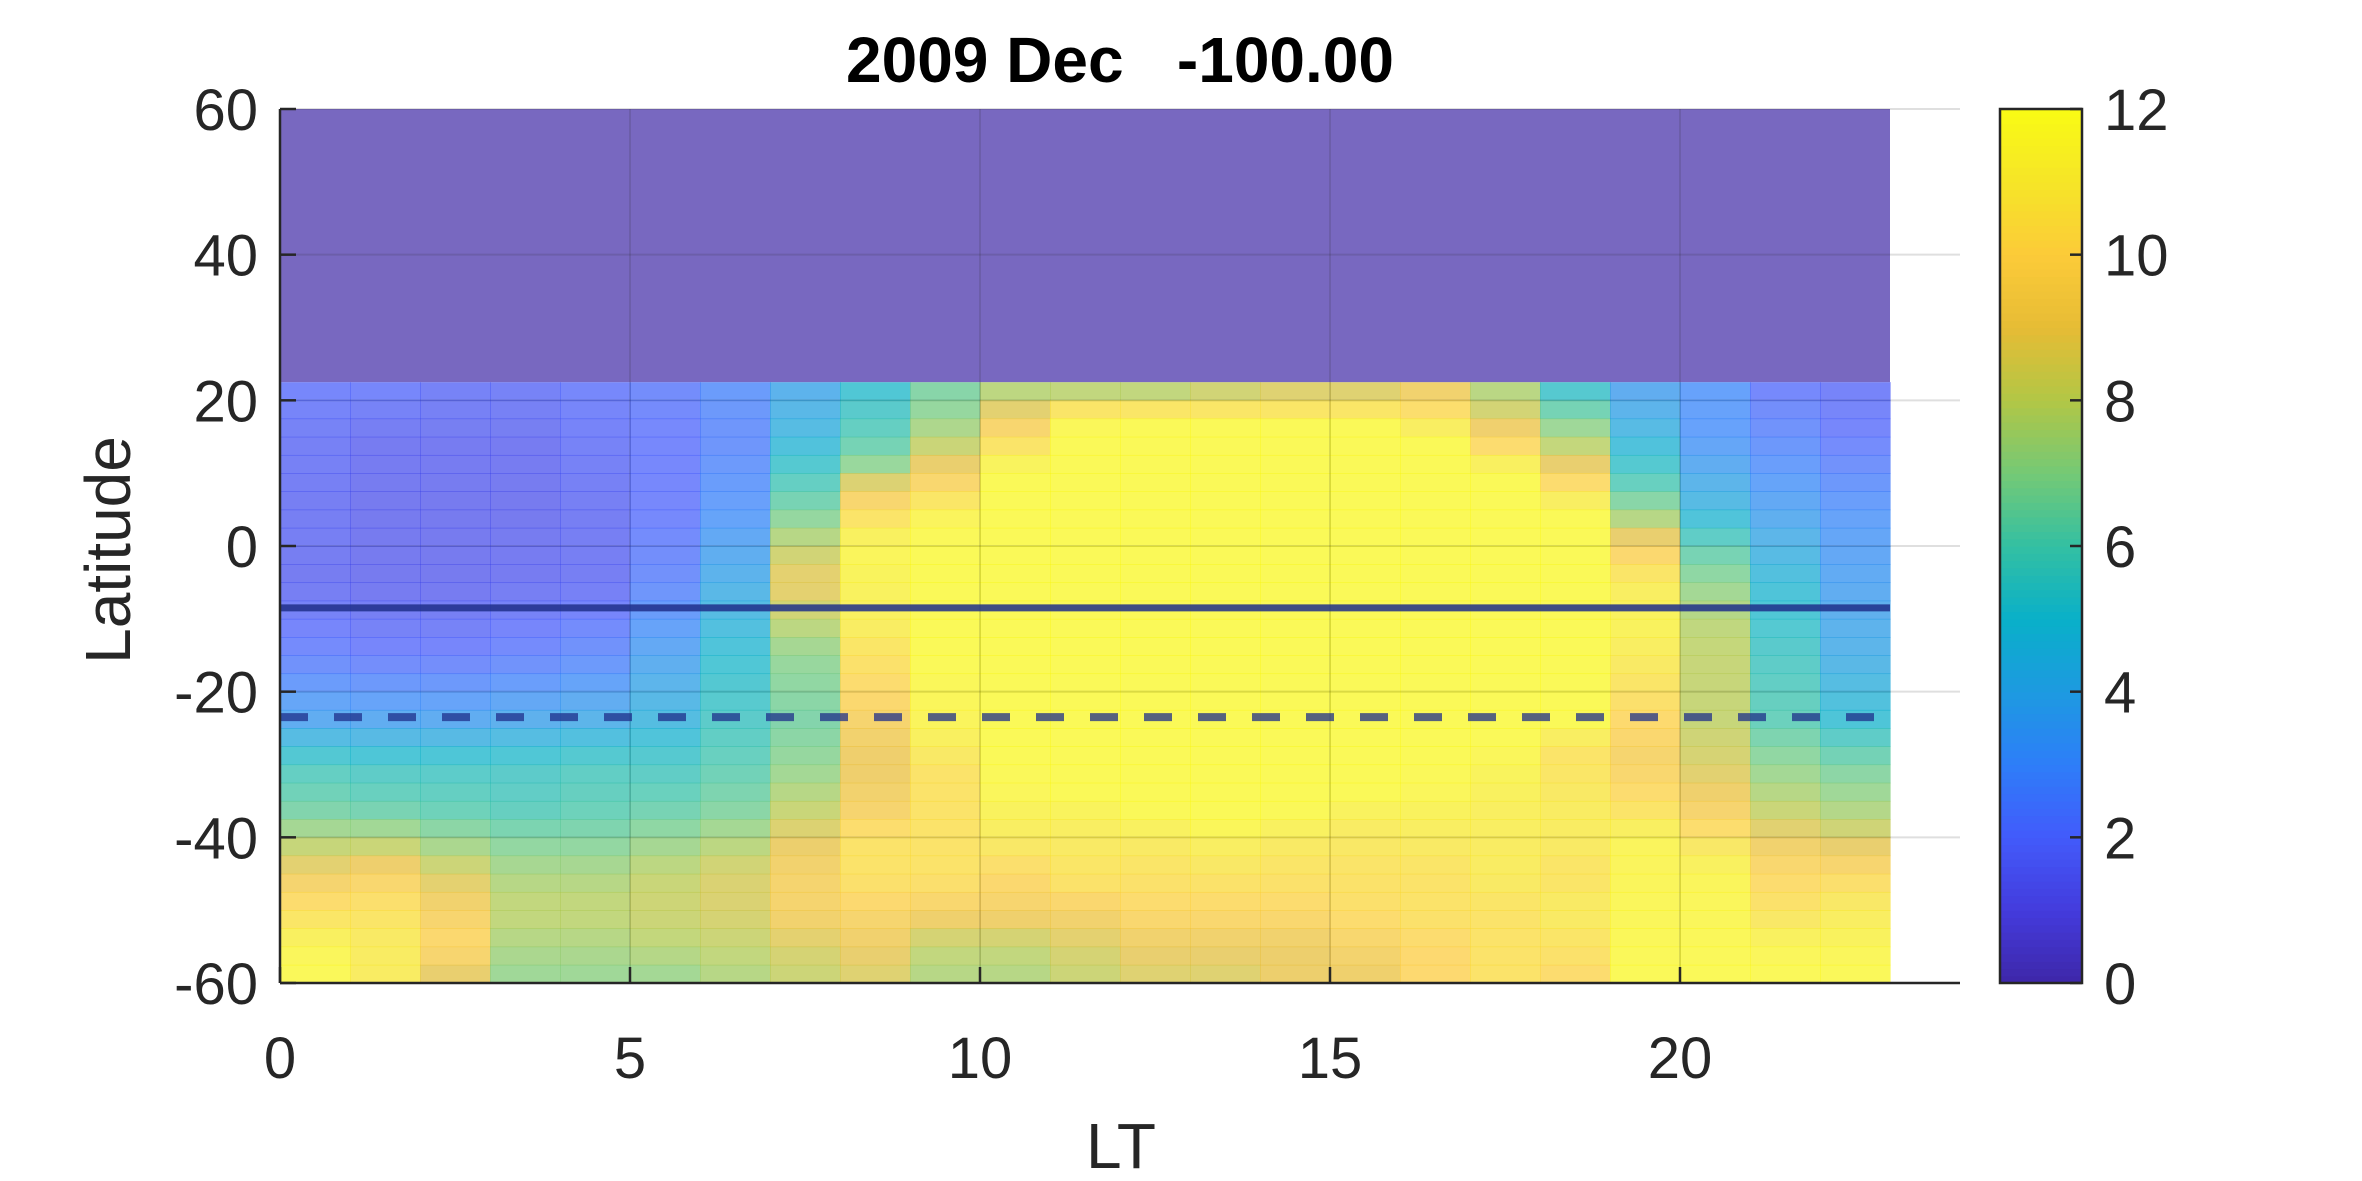 This screenshot has height=1181, width=2362. Describe the element at coordinates (988, 1058) in the screenshot. I see `x-tick-labels: 0 5 10 15 20` at that location.